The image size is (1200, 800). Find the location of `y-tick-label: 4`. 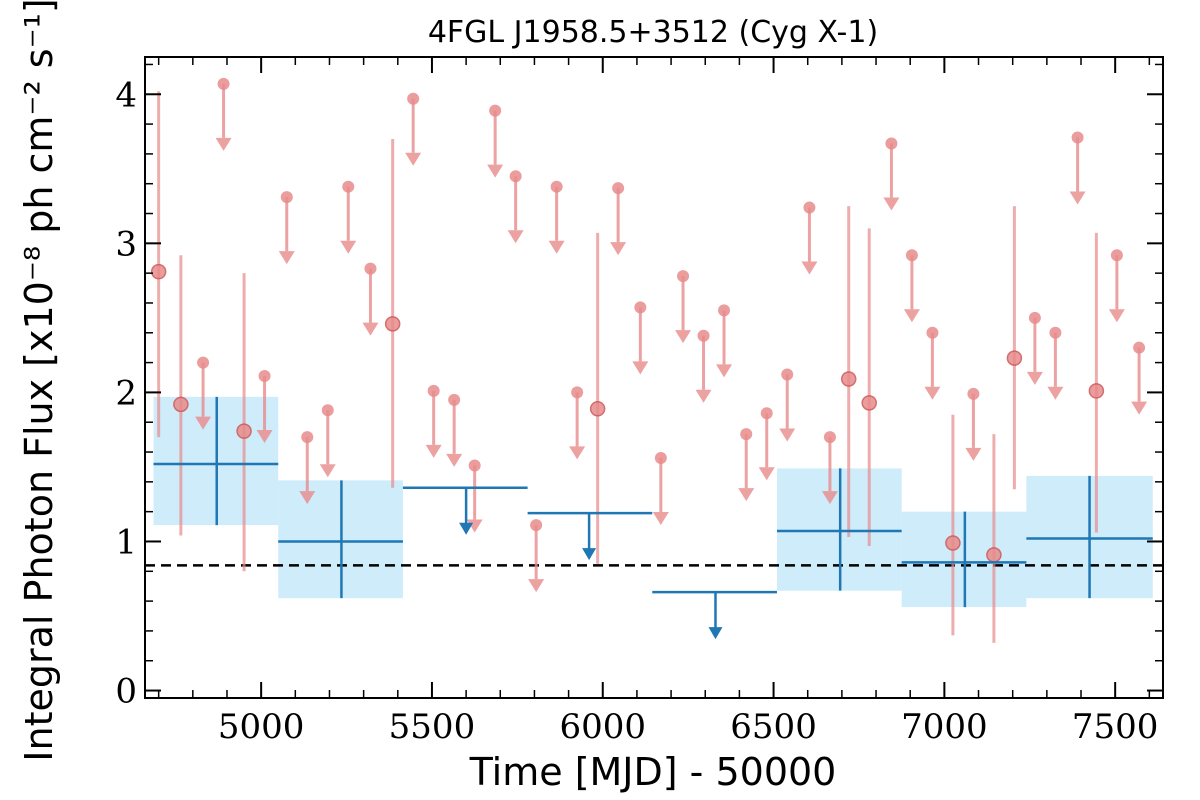

y-tick-label: 4 is located at coordinates (126, 95).